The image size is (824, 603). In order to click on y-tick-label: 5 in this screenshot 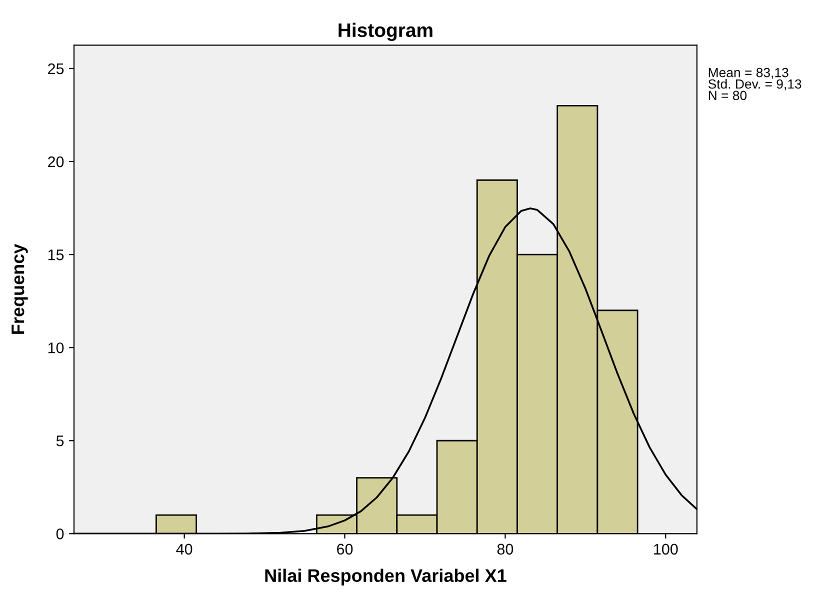, I will do `click(60, 441)`.